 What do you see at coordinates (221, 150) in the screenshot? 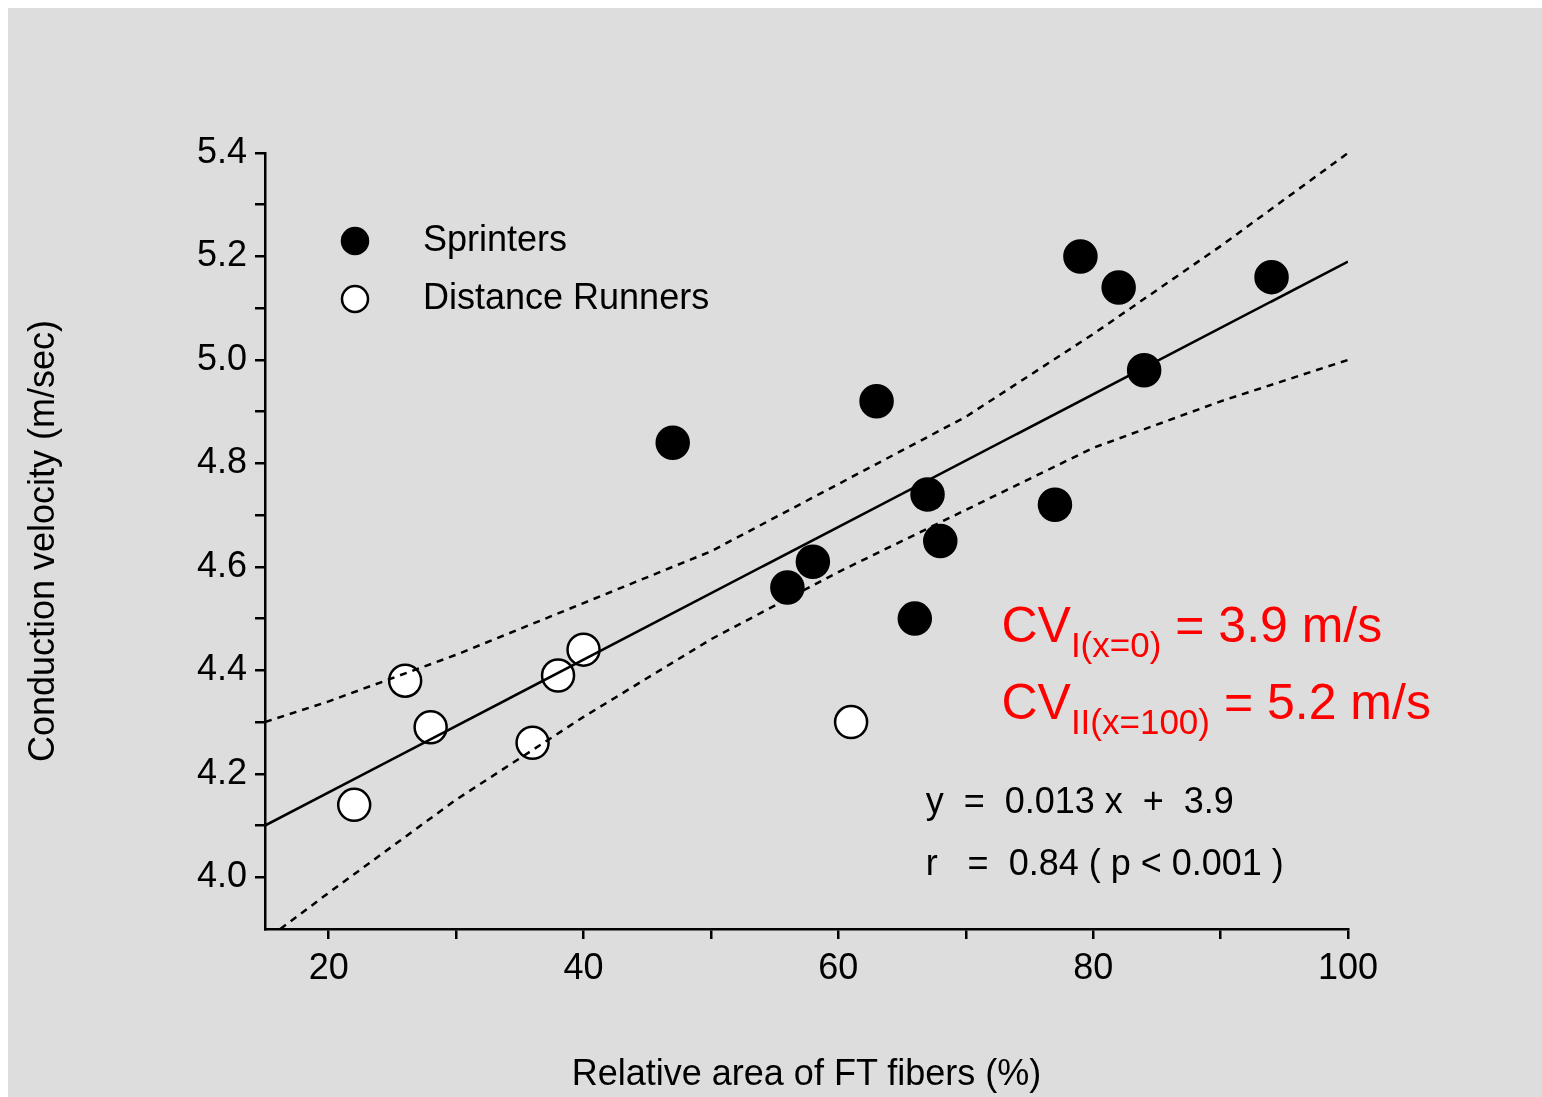
I see `y-tick-label: 5.4` at bounding box center [221, 150].